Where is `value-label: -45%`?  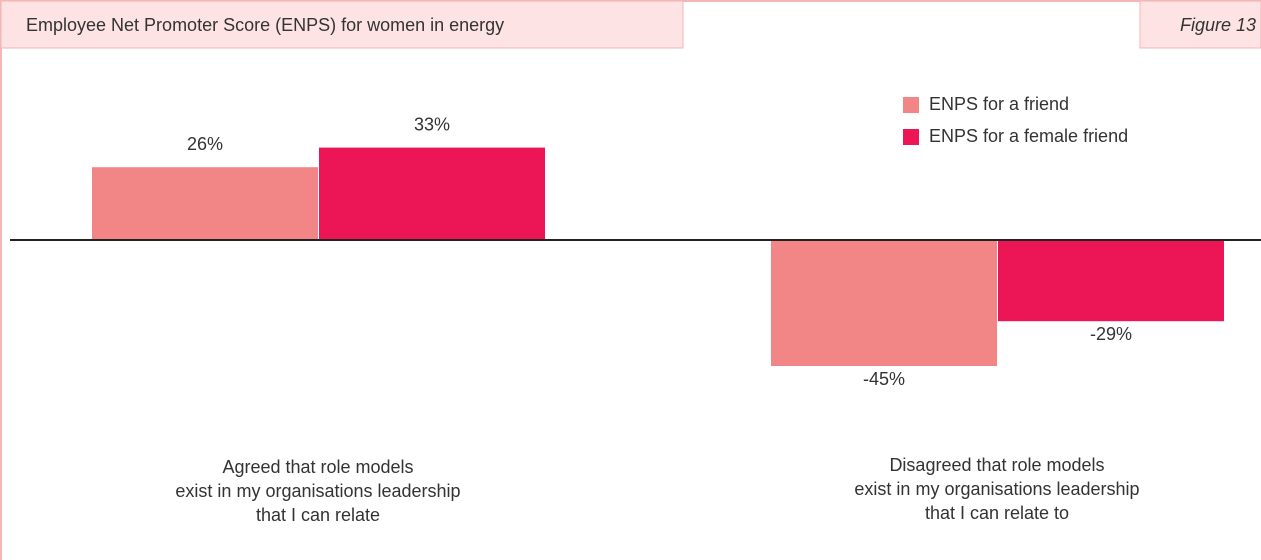 value-label: -45% is located at coordinates (884, 379).